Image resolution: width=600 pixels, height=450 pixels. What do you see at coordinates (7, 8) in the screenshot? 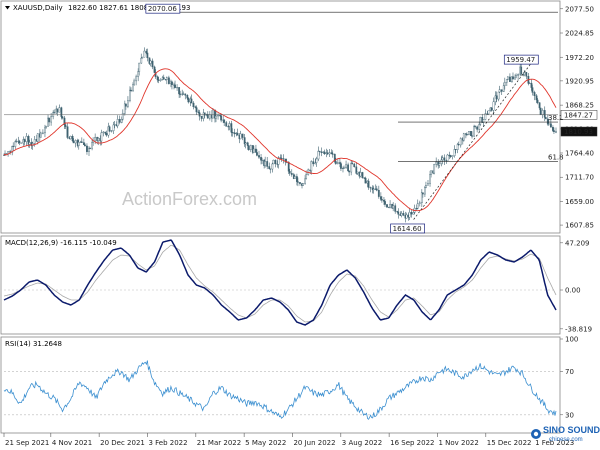
I see `triangle-down-icon` at bounding box center [7, 8].